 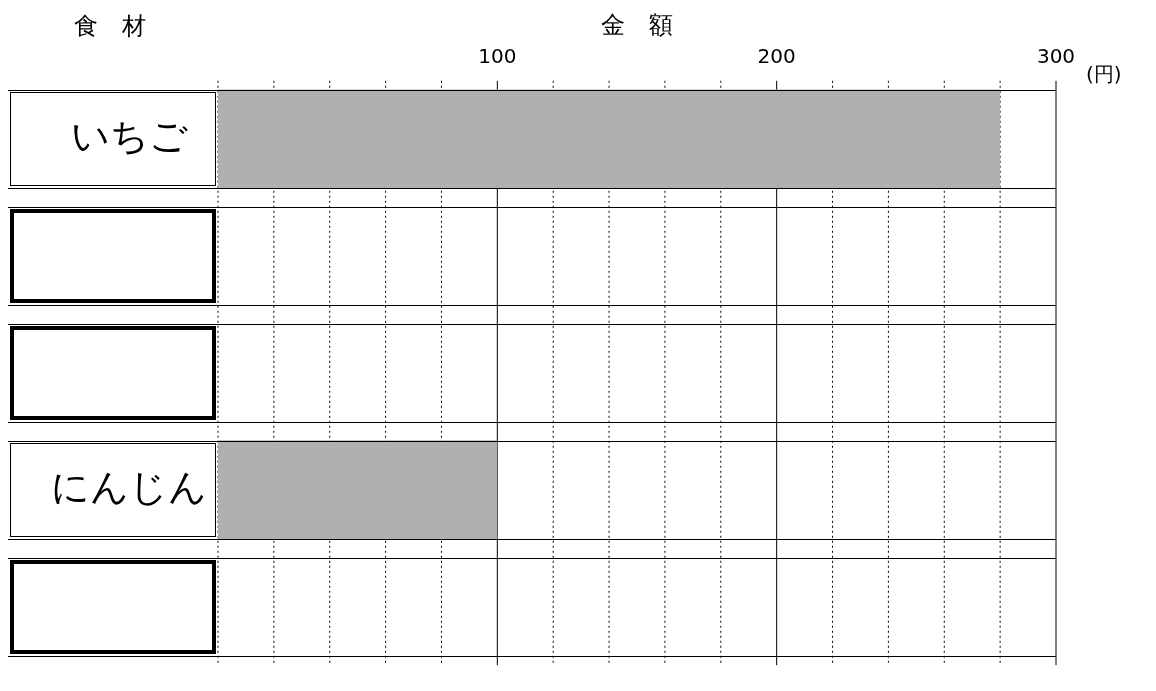 I want to click on y-axis-title: 食 材, so click(x=110, y=26).